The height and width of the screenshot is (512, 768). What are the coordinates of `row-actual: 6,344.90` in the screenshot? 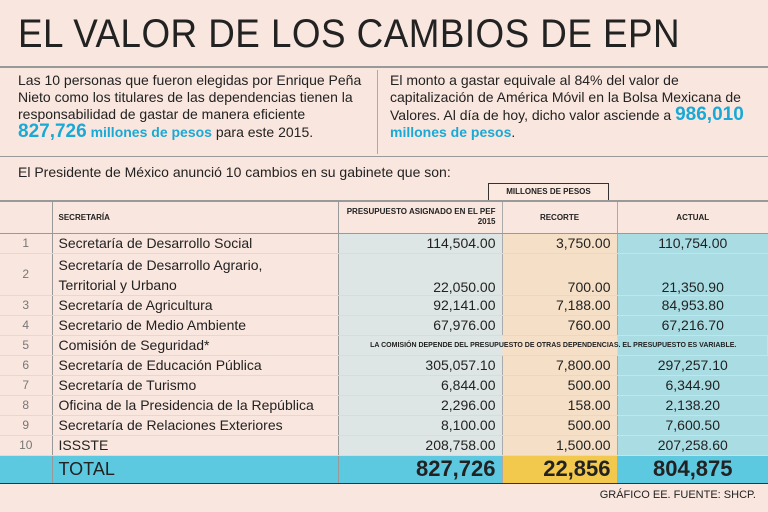 It's located at (692, 385).